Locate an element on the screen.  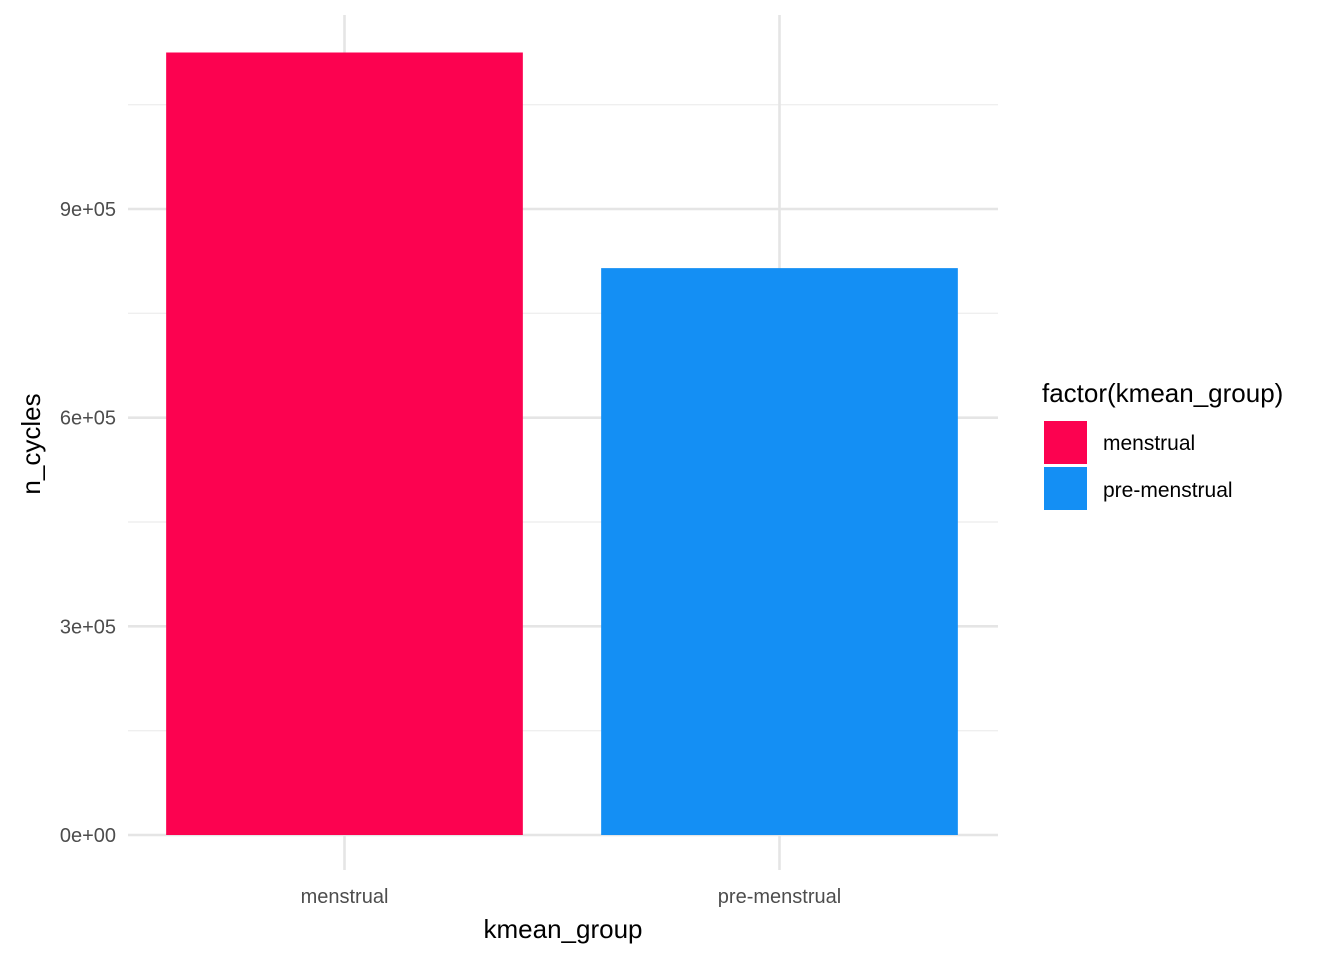
y-axis-title: n_cycles is located at coordinates (31, 443).